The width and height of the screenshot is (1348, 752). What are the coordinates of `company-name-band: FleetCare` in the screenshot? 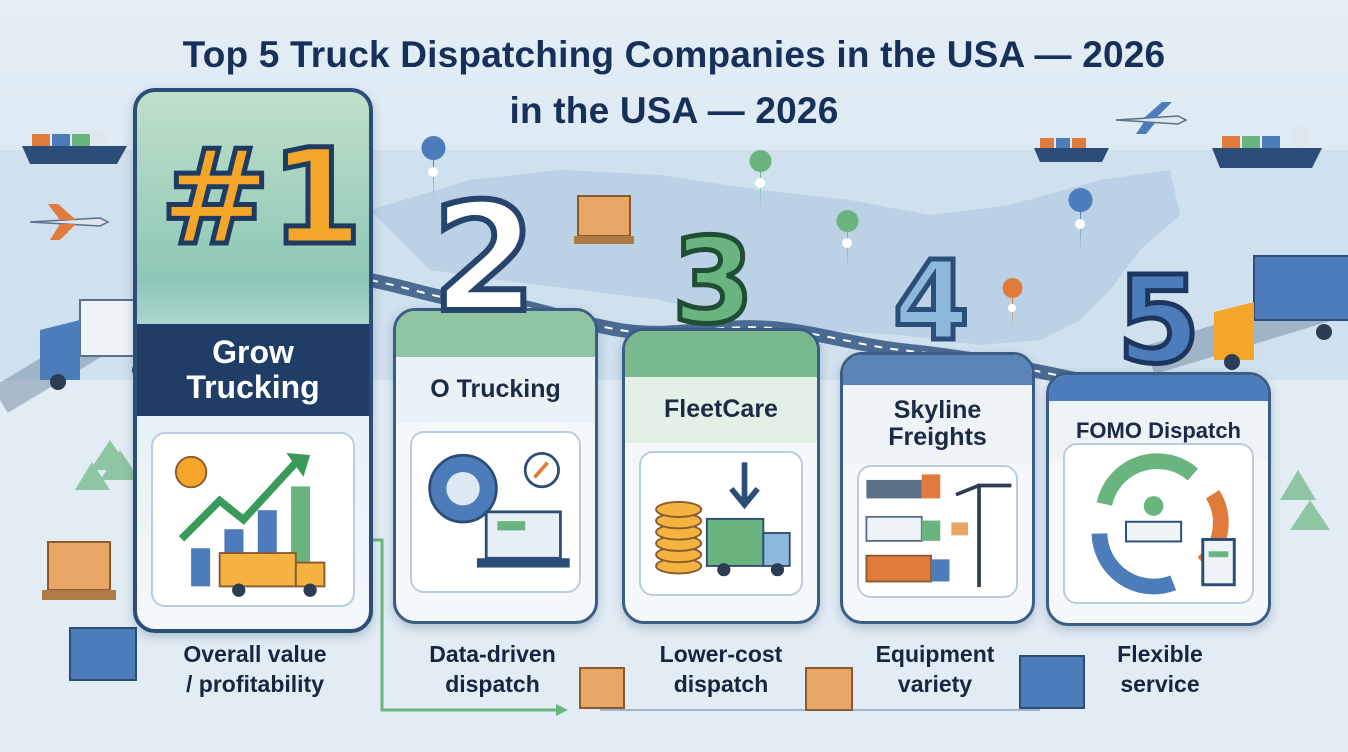 It's located at (721, 410).